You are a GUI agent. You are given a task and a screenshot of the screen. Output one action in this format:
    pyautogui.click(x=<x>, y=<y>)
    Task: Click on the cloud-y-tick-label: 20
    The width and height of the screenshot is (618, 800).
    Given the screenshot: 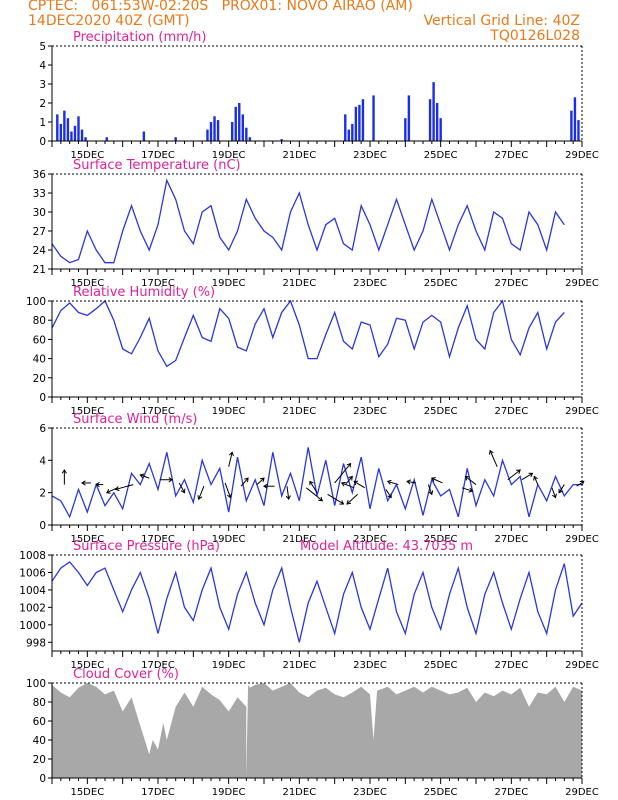 What is the action you would take?
    pyautogui.click(x=39, y=760)
    